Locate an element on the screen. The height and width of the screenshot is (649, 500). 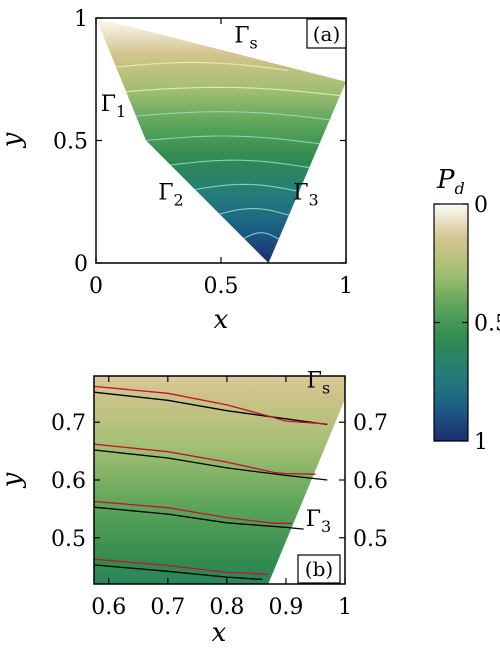
panel-b-xtick-label: 0.9 is located at coordinates (285, 607).